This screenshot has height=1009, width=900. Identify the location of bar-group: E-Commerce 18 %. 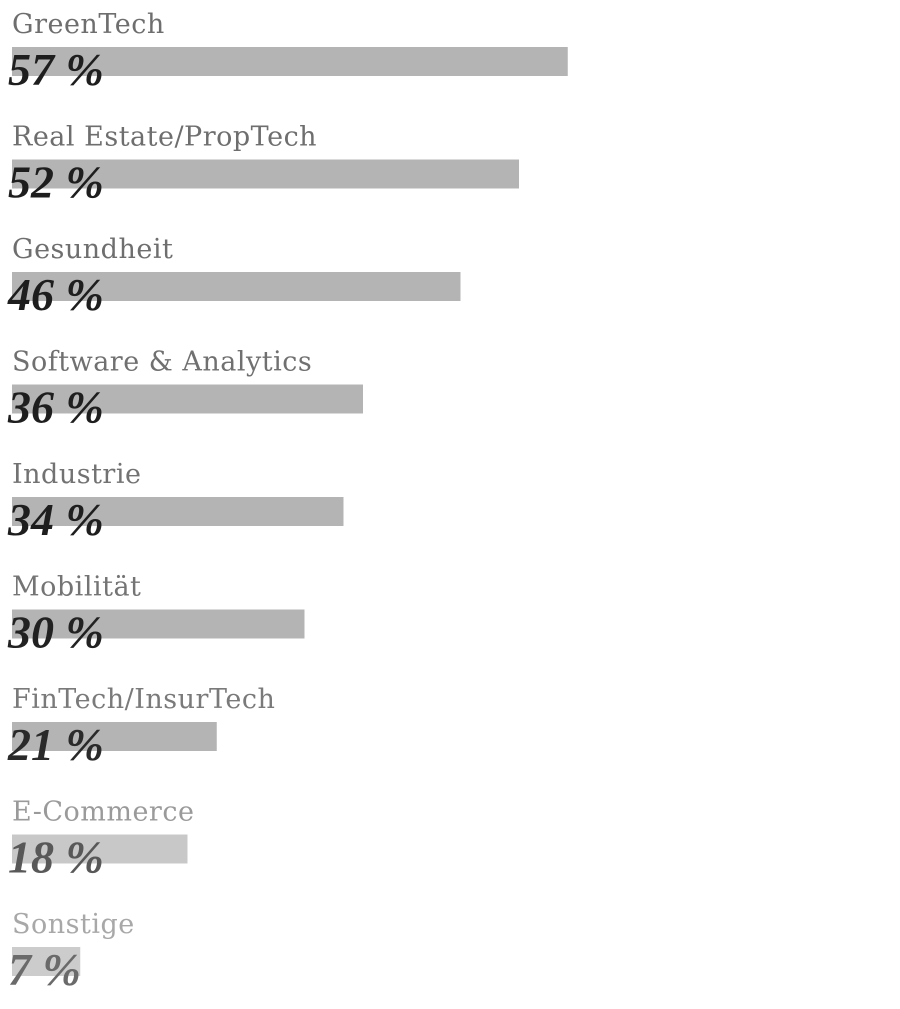
(101, 840).